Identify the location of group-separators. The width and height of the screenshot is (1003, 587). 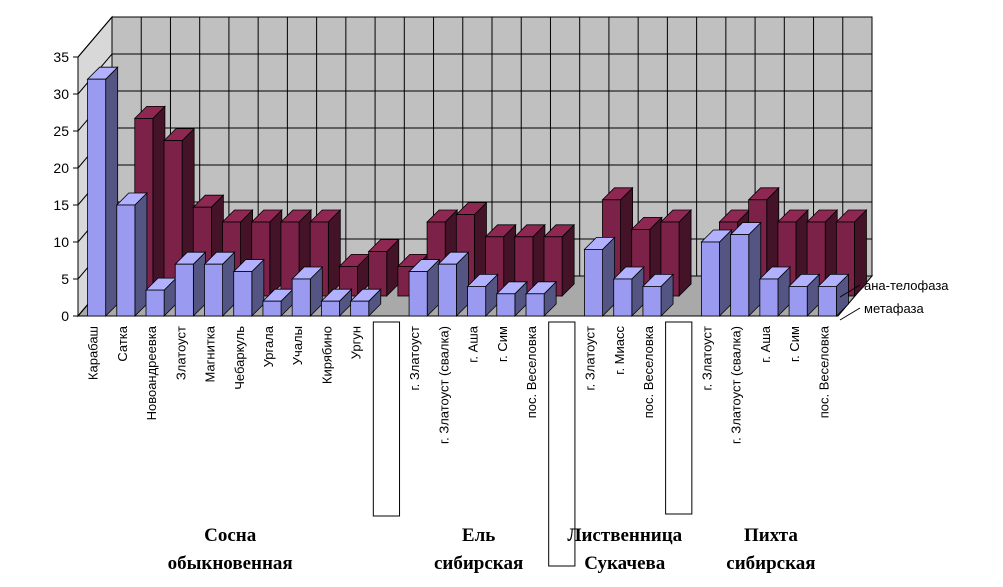
(532, 444).